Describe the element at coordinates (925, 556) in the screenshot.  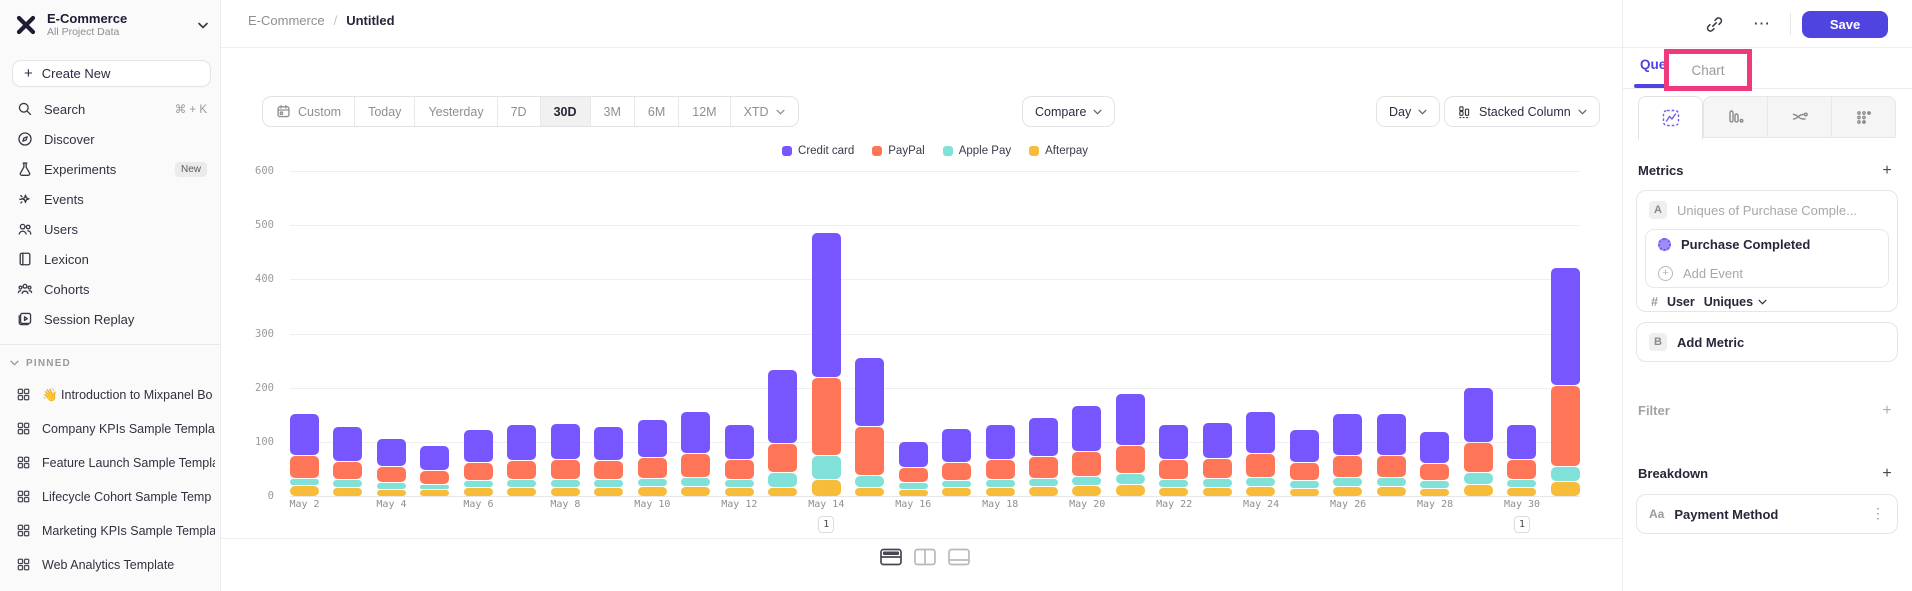
I see `layout-split-vertical-button` at that location.